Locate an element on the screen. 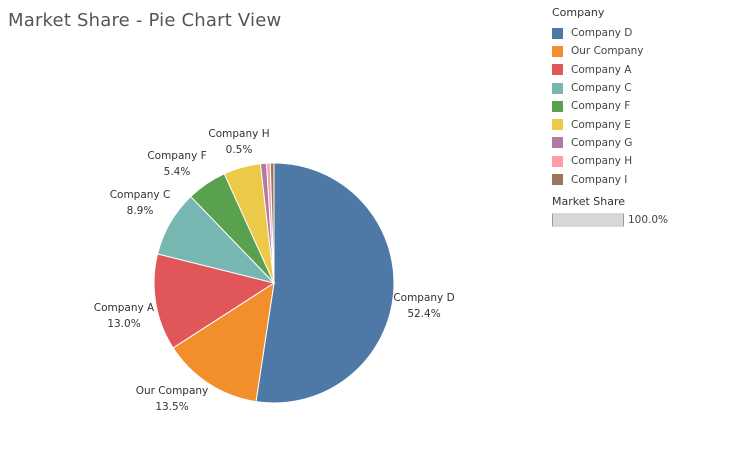 This screenshot has height=454, width=736. legend-item: Our Company is located at coordinates (642, 51).